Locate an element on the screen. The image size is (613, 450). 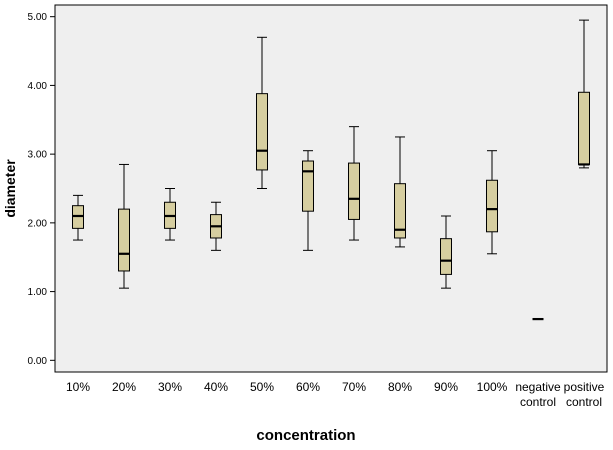
y-axis-title: diameter is located at coordinates (10, 188).